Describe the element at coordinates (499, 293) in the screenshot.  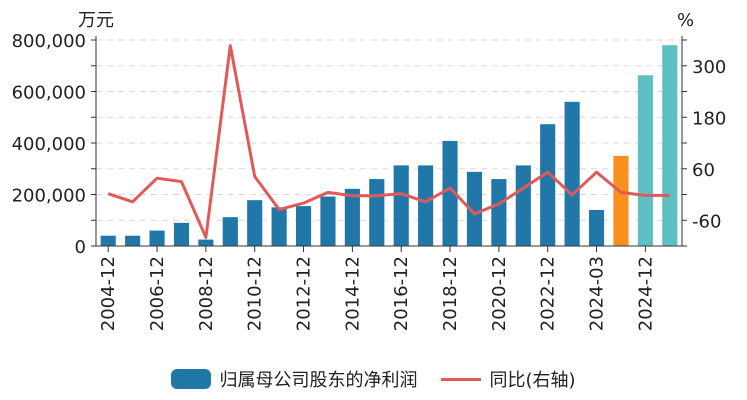
I see `x-tick-label: 2020-12` at that location.